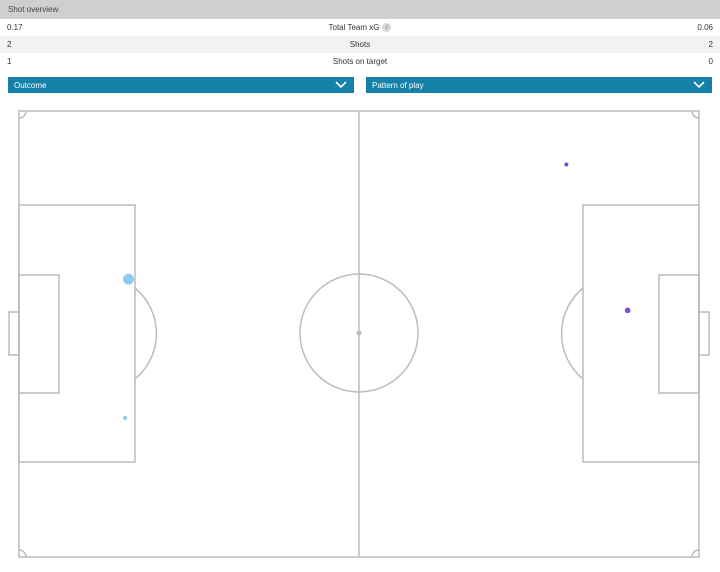  I want to click on right-penalty-arc, so click(572, 333).